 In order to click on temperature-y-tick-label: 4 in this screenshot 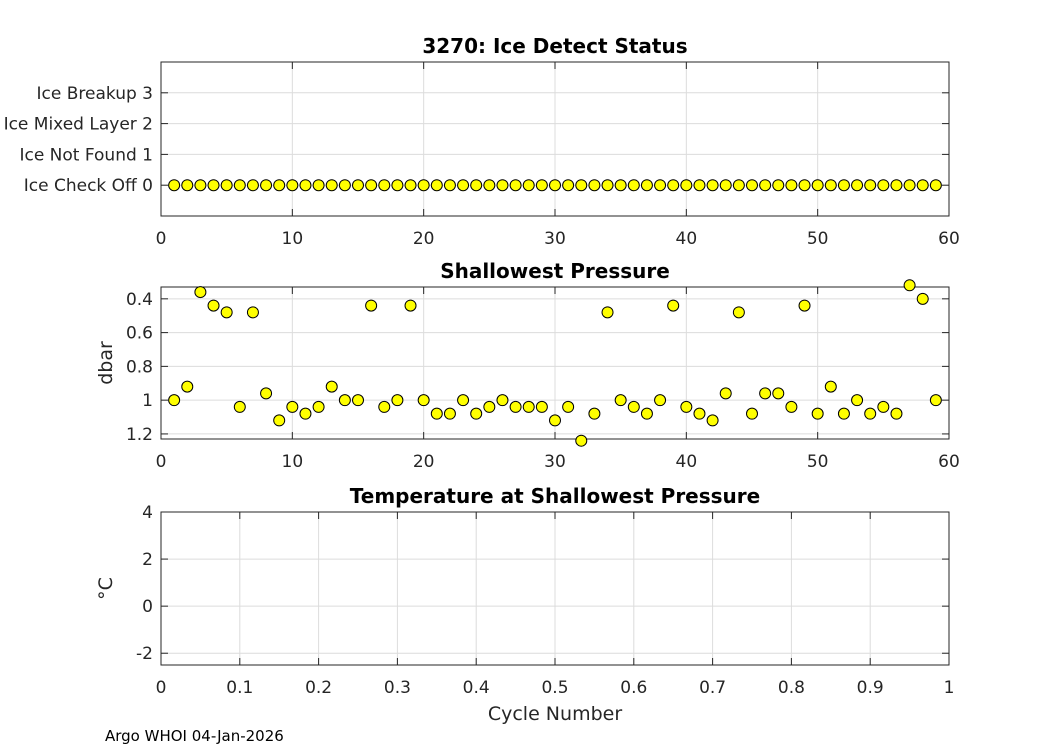, I will do `click(147, 513)`.